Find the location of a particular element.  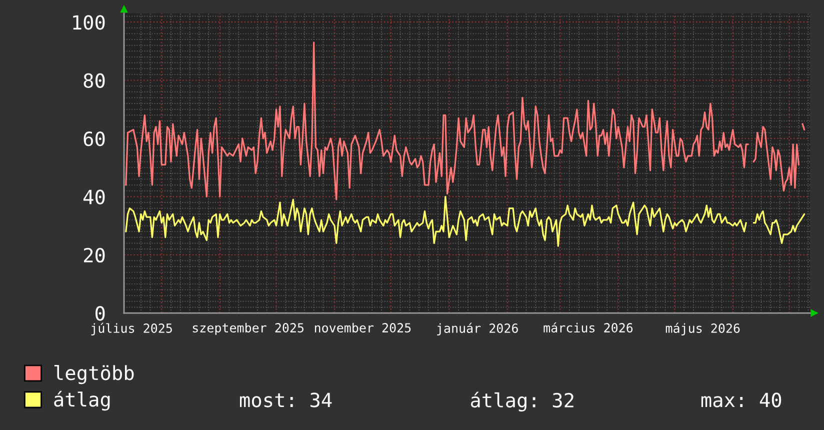

y-tick-label: 20 is located at coordinates (94, 255).